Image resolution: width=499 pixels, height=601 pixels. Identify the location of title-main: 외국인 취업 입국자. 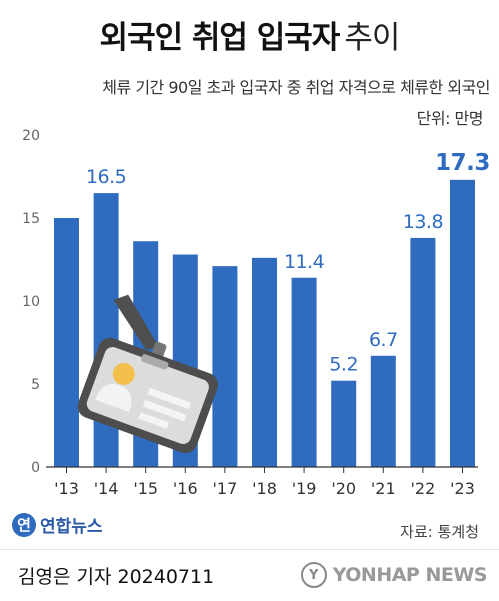
(220, 38).